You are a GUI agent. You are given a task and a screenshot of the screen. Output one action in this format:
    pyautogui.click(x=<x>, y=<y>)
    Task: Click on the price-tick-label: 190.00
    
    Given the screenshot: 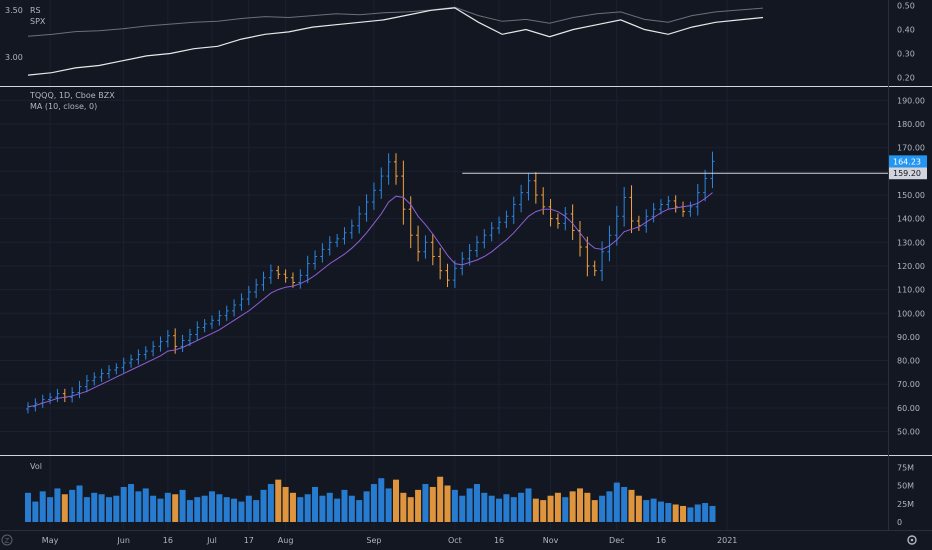 What is the action you would take?
    pyautogui.click(x=911, y=100)
    